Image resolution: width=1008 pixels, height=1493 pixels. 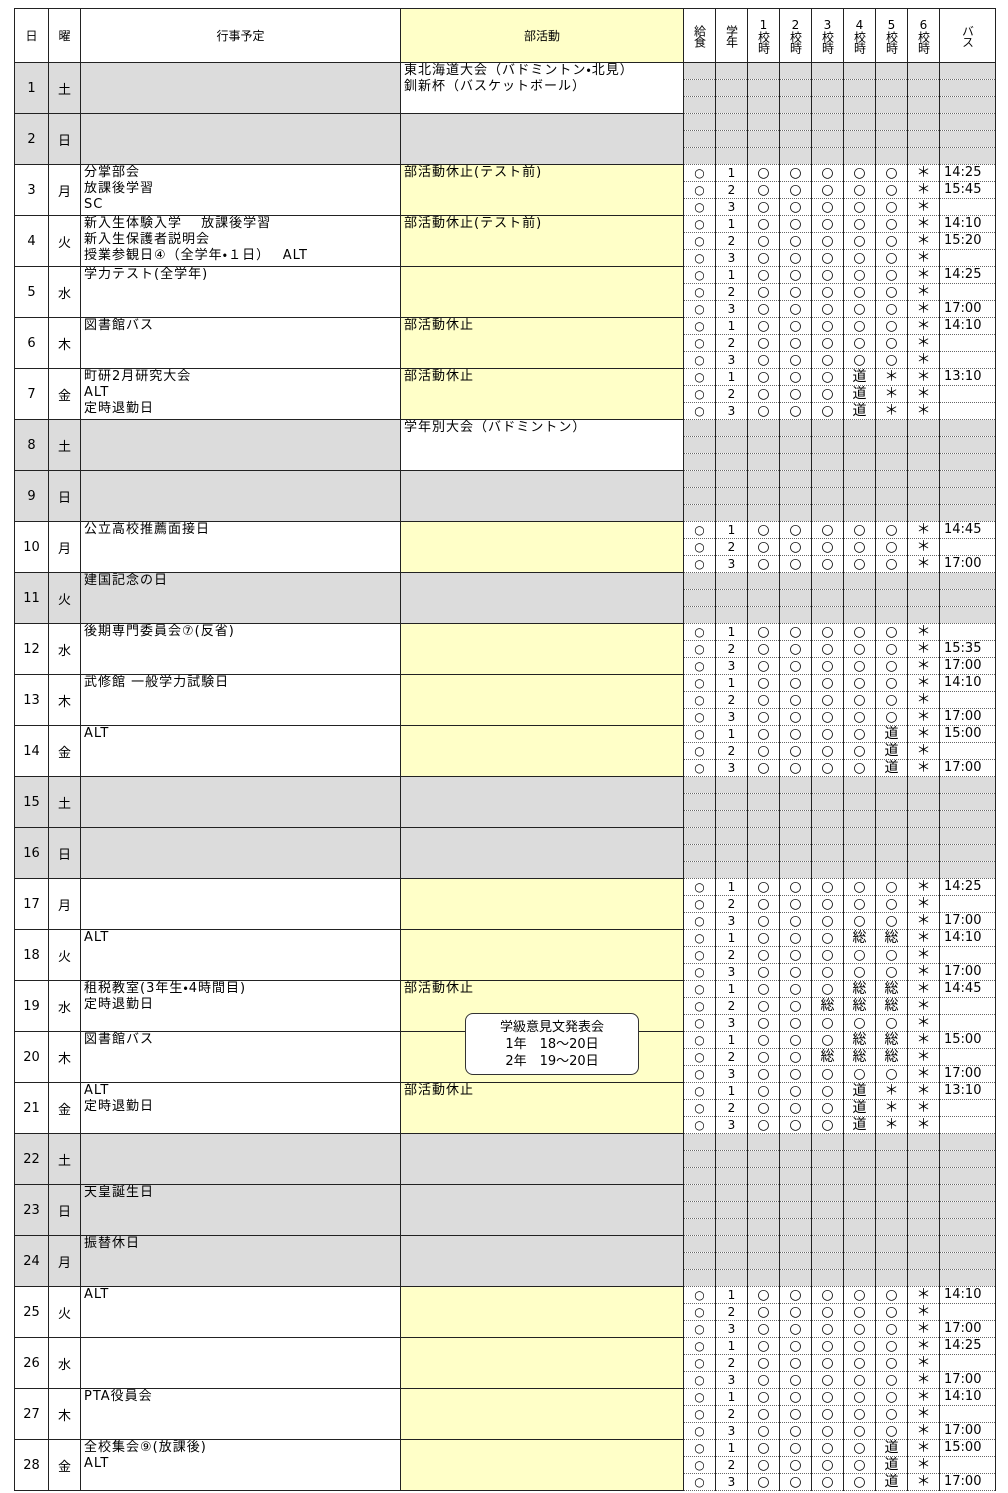 I want to click on day-subrow: 18 火 ALT ○ 1 ○ ○ ○ 総総＊ 14:10, so click(x=505, y=955).